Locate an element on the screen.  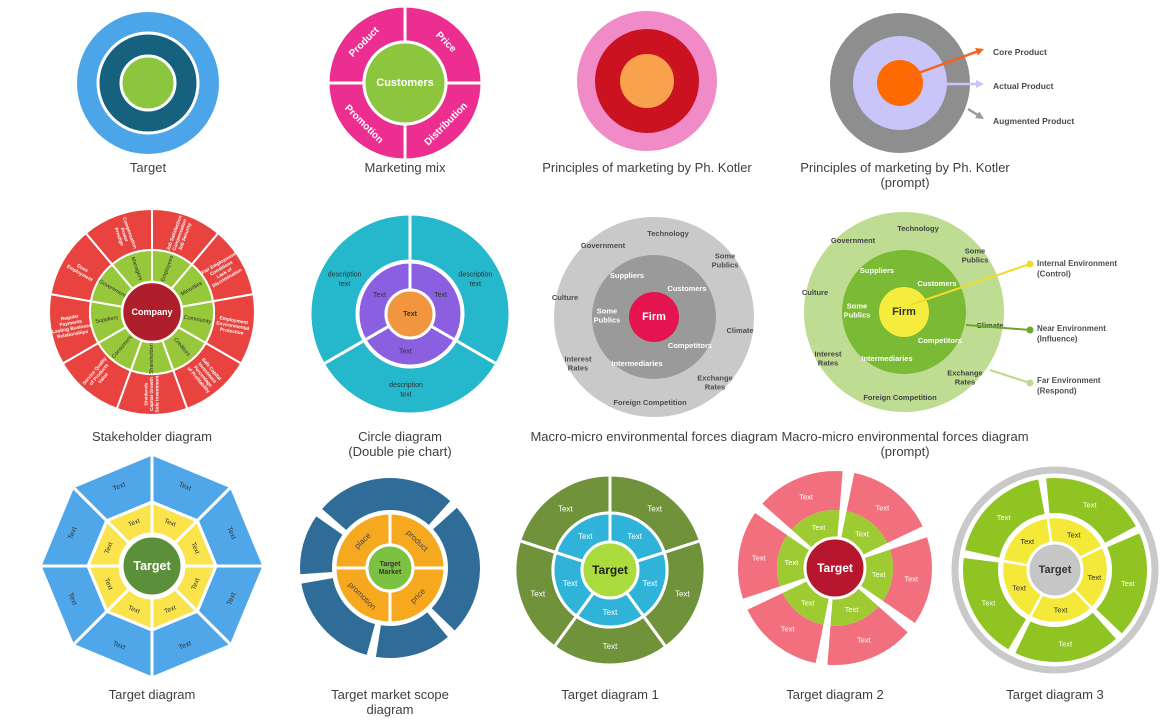
svg-text:Far Environment(Respond): Far Environment (Respond) is located at coordinates (1069, 385).